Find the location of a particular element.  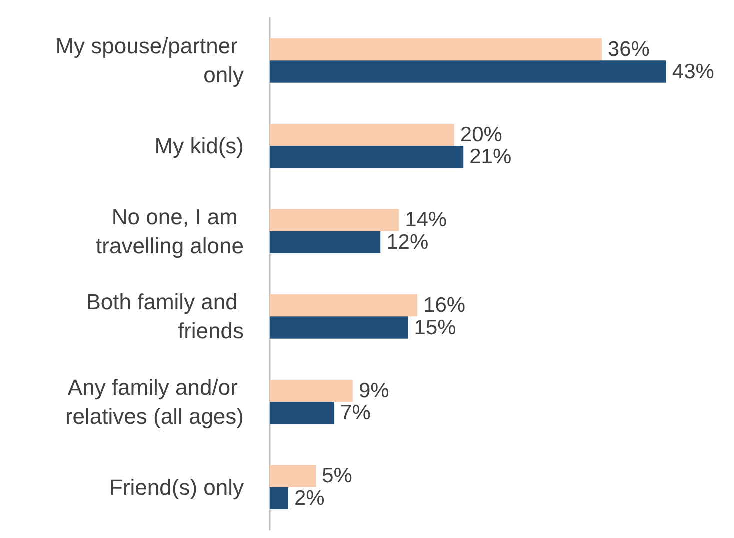

data-label: 15% is located at coordinates (435, 328).